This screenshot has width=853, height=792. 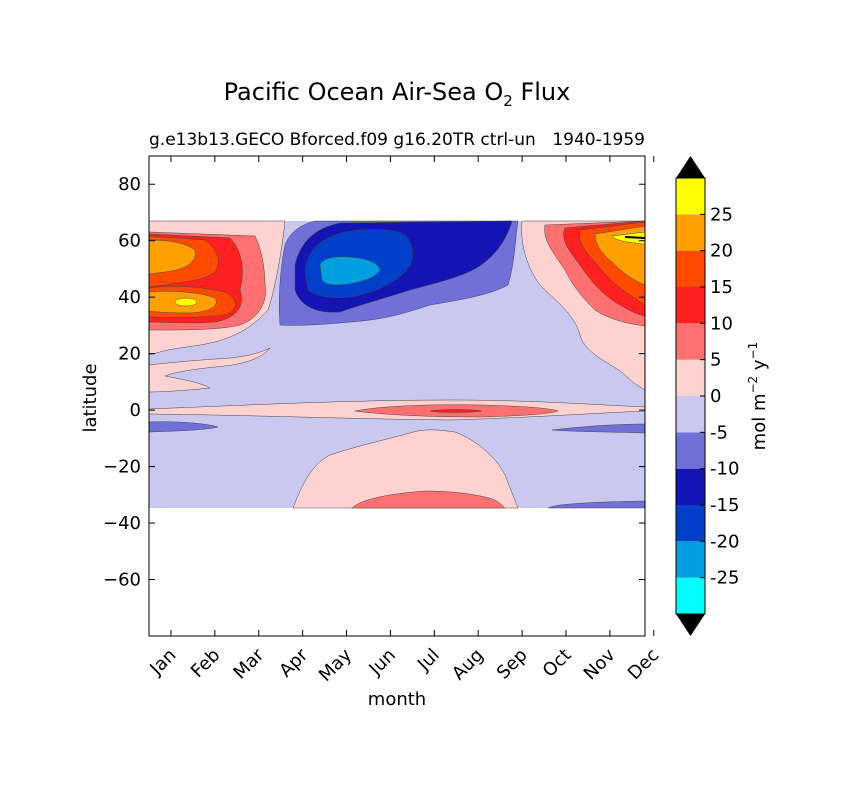 I want to click on chart-title: Pacific Ocean Air-Sea O2 Flux, so click(x=397, y=94).